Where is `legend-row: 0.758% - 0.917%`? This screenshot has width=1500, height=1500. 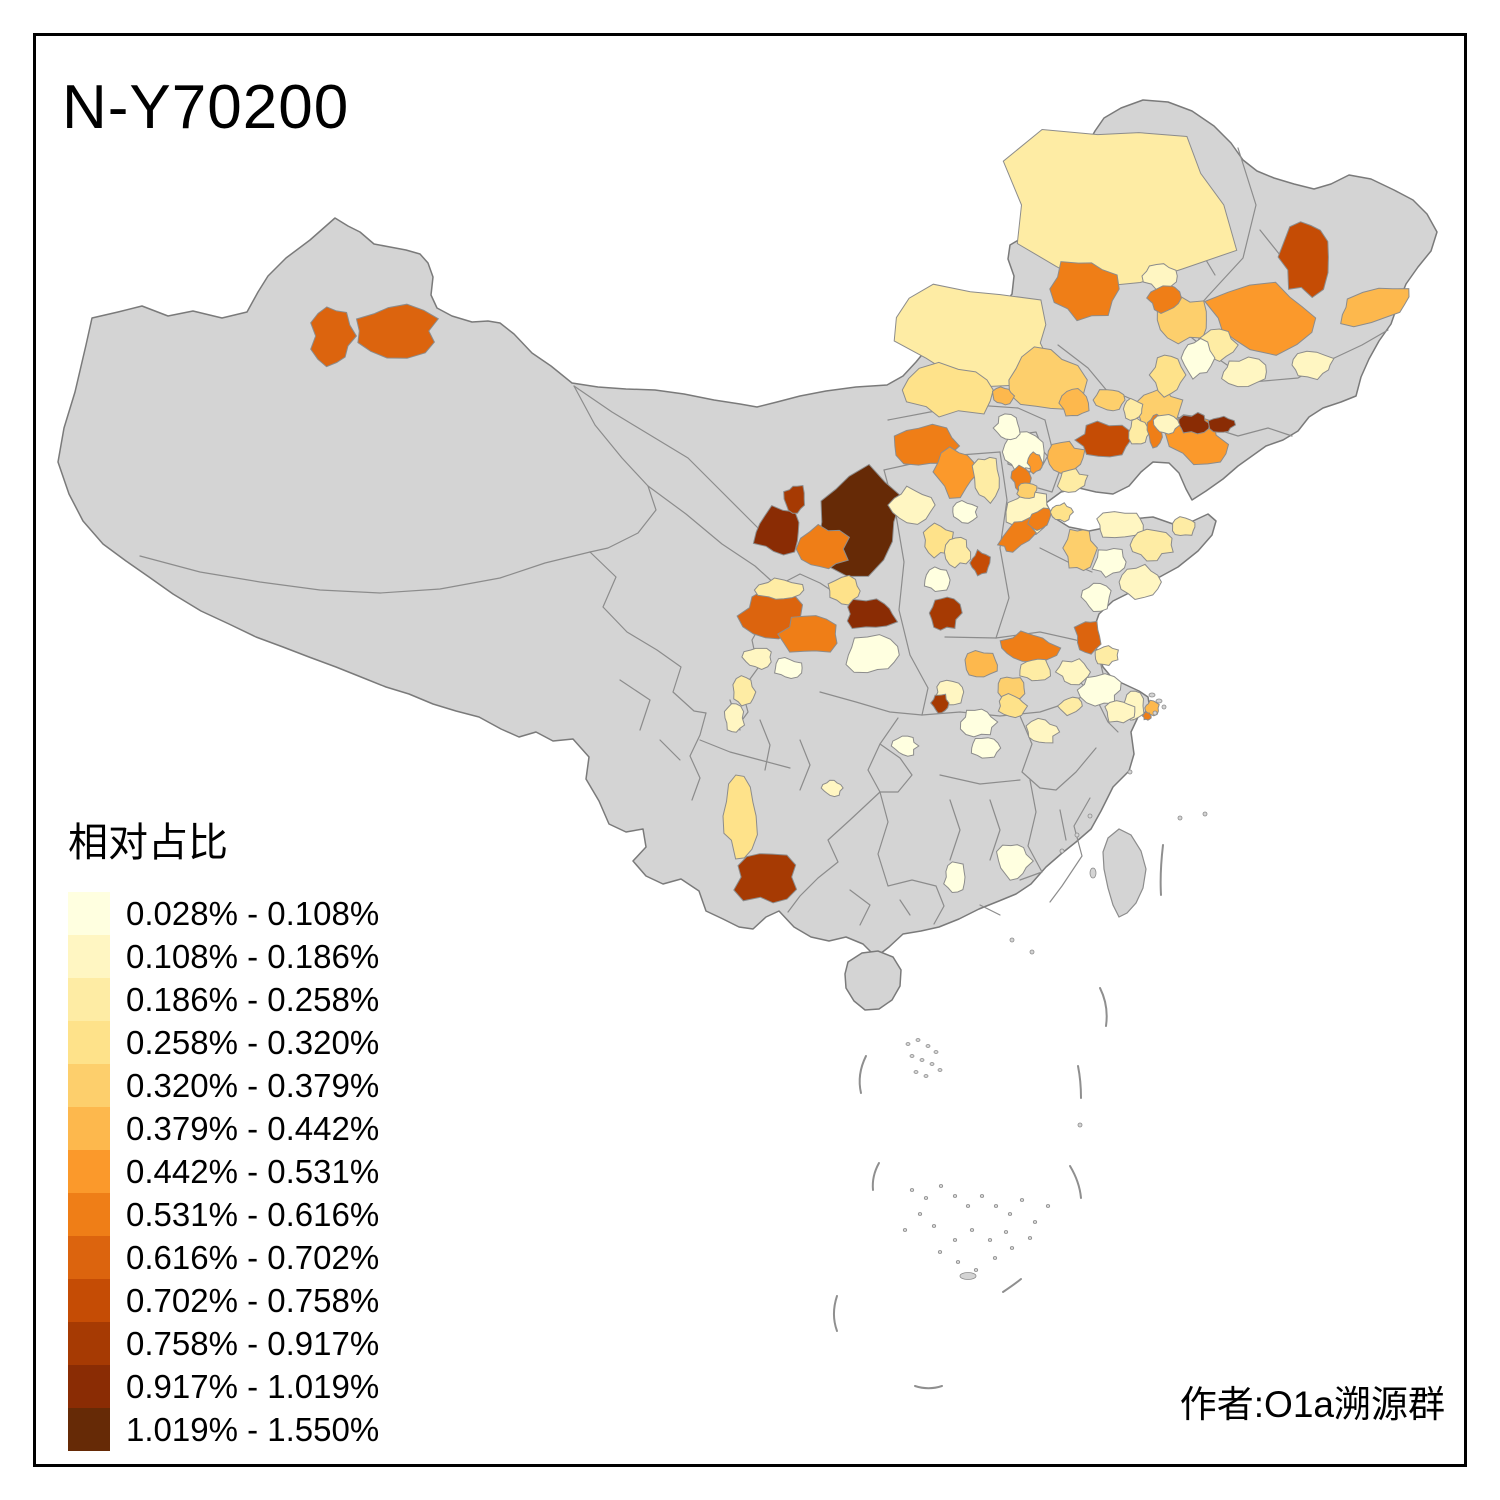 legend-row: 0.758% - 0.917% is located at coordinates (223, 1343).